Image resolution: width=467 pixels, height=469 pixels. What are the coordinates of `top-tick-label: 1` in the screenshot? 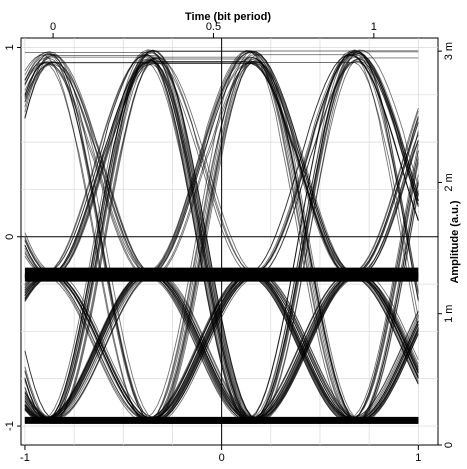 It's located at (374, 27).